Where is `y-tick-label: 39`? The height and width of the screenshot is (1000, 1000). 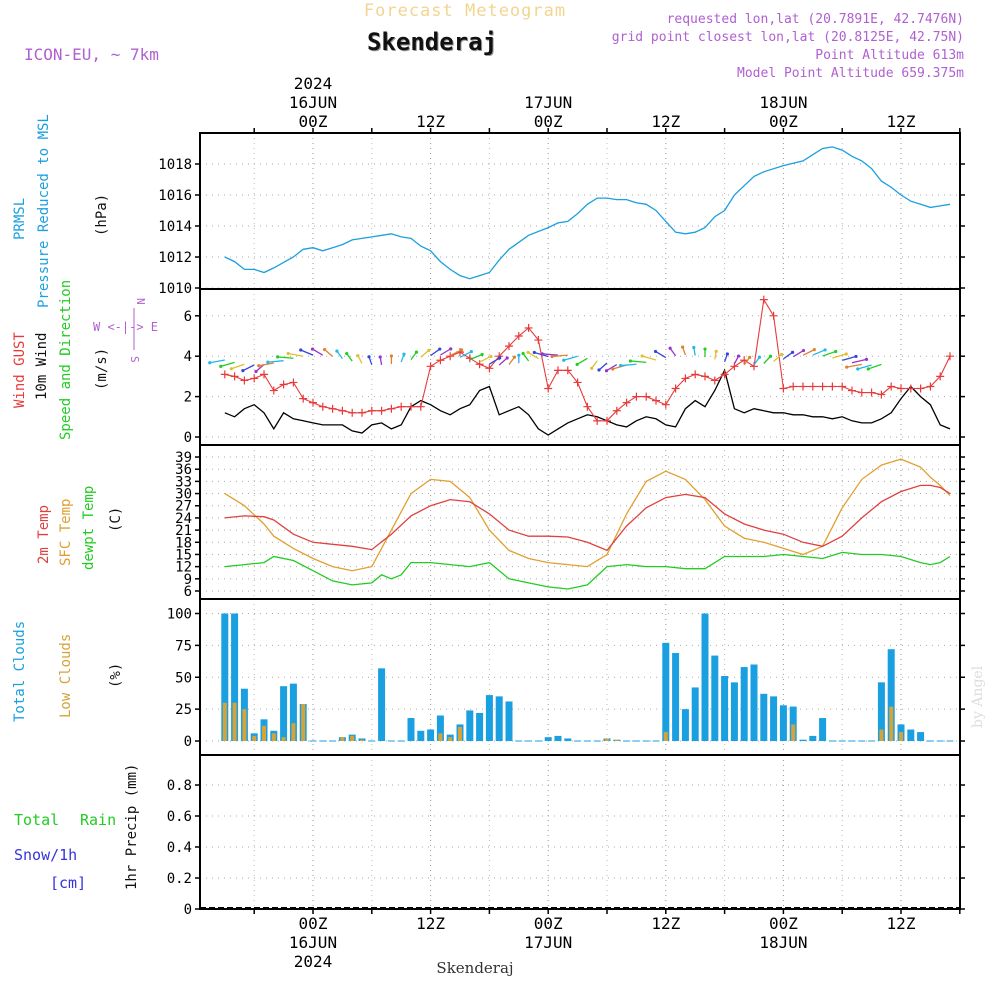
y-tick-label: 39 is located at coordinates (183, 458).